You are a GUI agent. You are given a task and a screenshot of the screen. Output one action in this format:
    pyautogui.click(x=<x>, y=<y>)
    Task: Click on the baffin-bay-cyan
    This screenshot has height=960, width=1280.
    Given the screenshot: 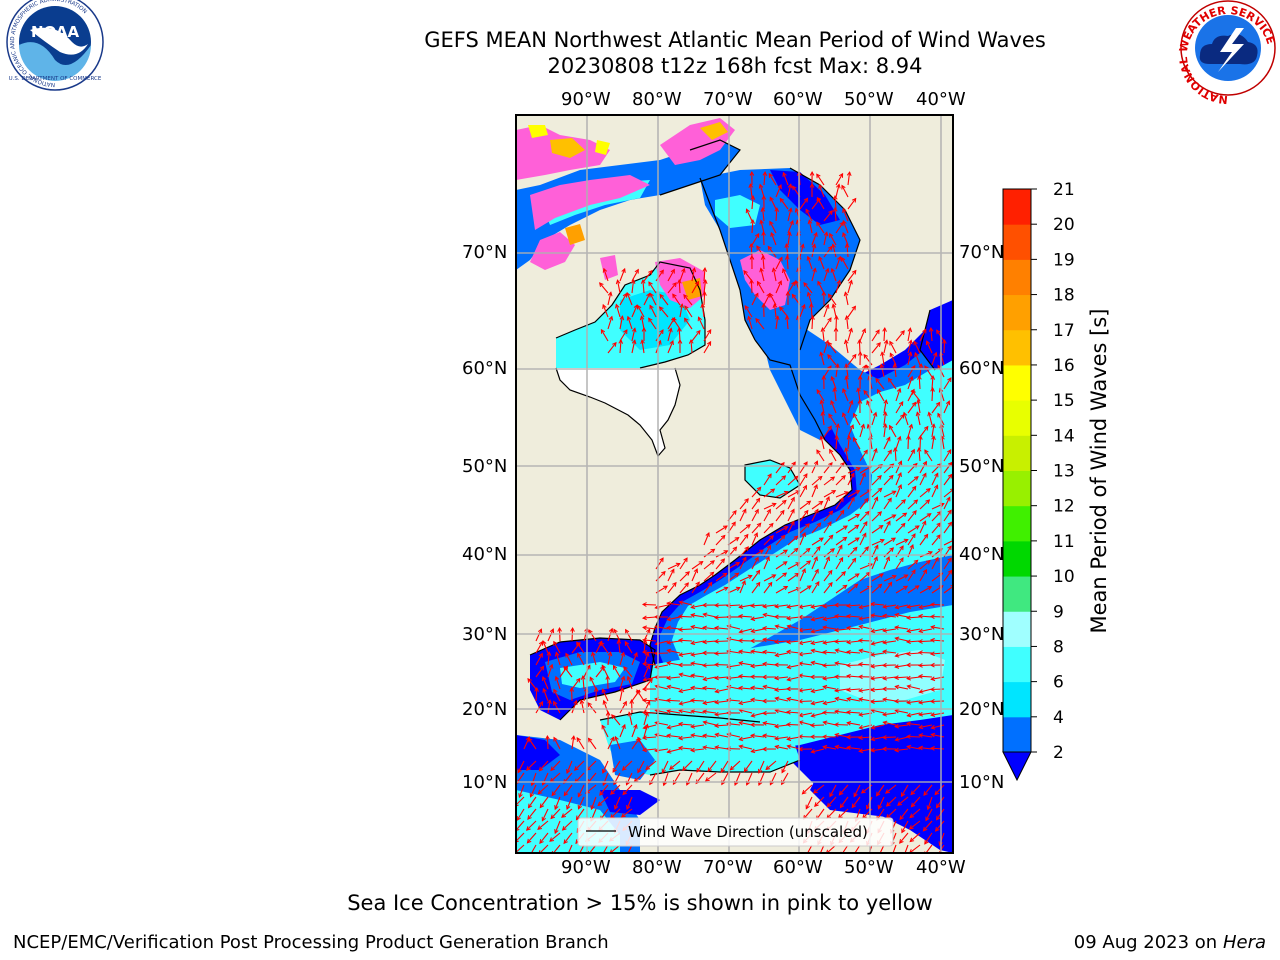 What is the action you would take?
    pyautogui.click(x=737, y=211)
    